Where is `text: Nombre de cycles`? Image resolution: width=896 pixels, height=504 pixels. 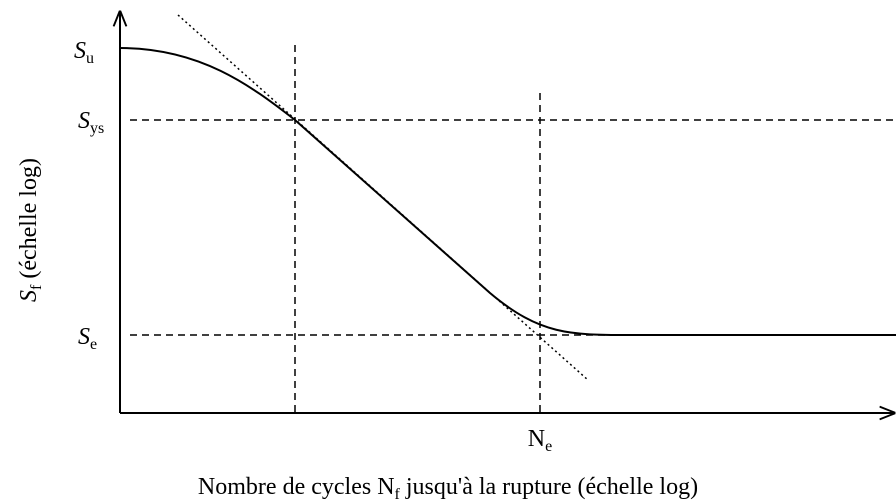
text: Nombre de cycles is located at coordinates (284, 487).